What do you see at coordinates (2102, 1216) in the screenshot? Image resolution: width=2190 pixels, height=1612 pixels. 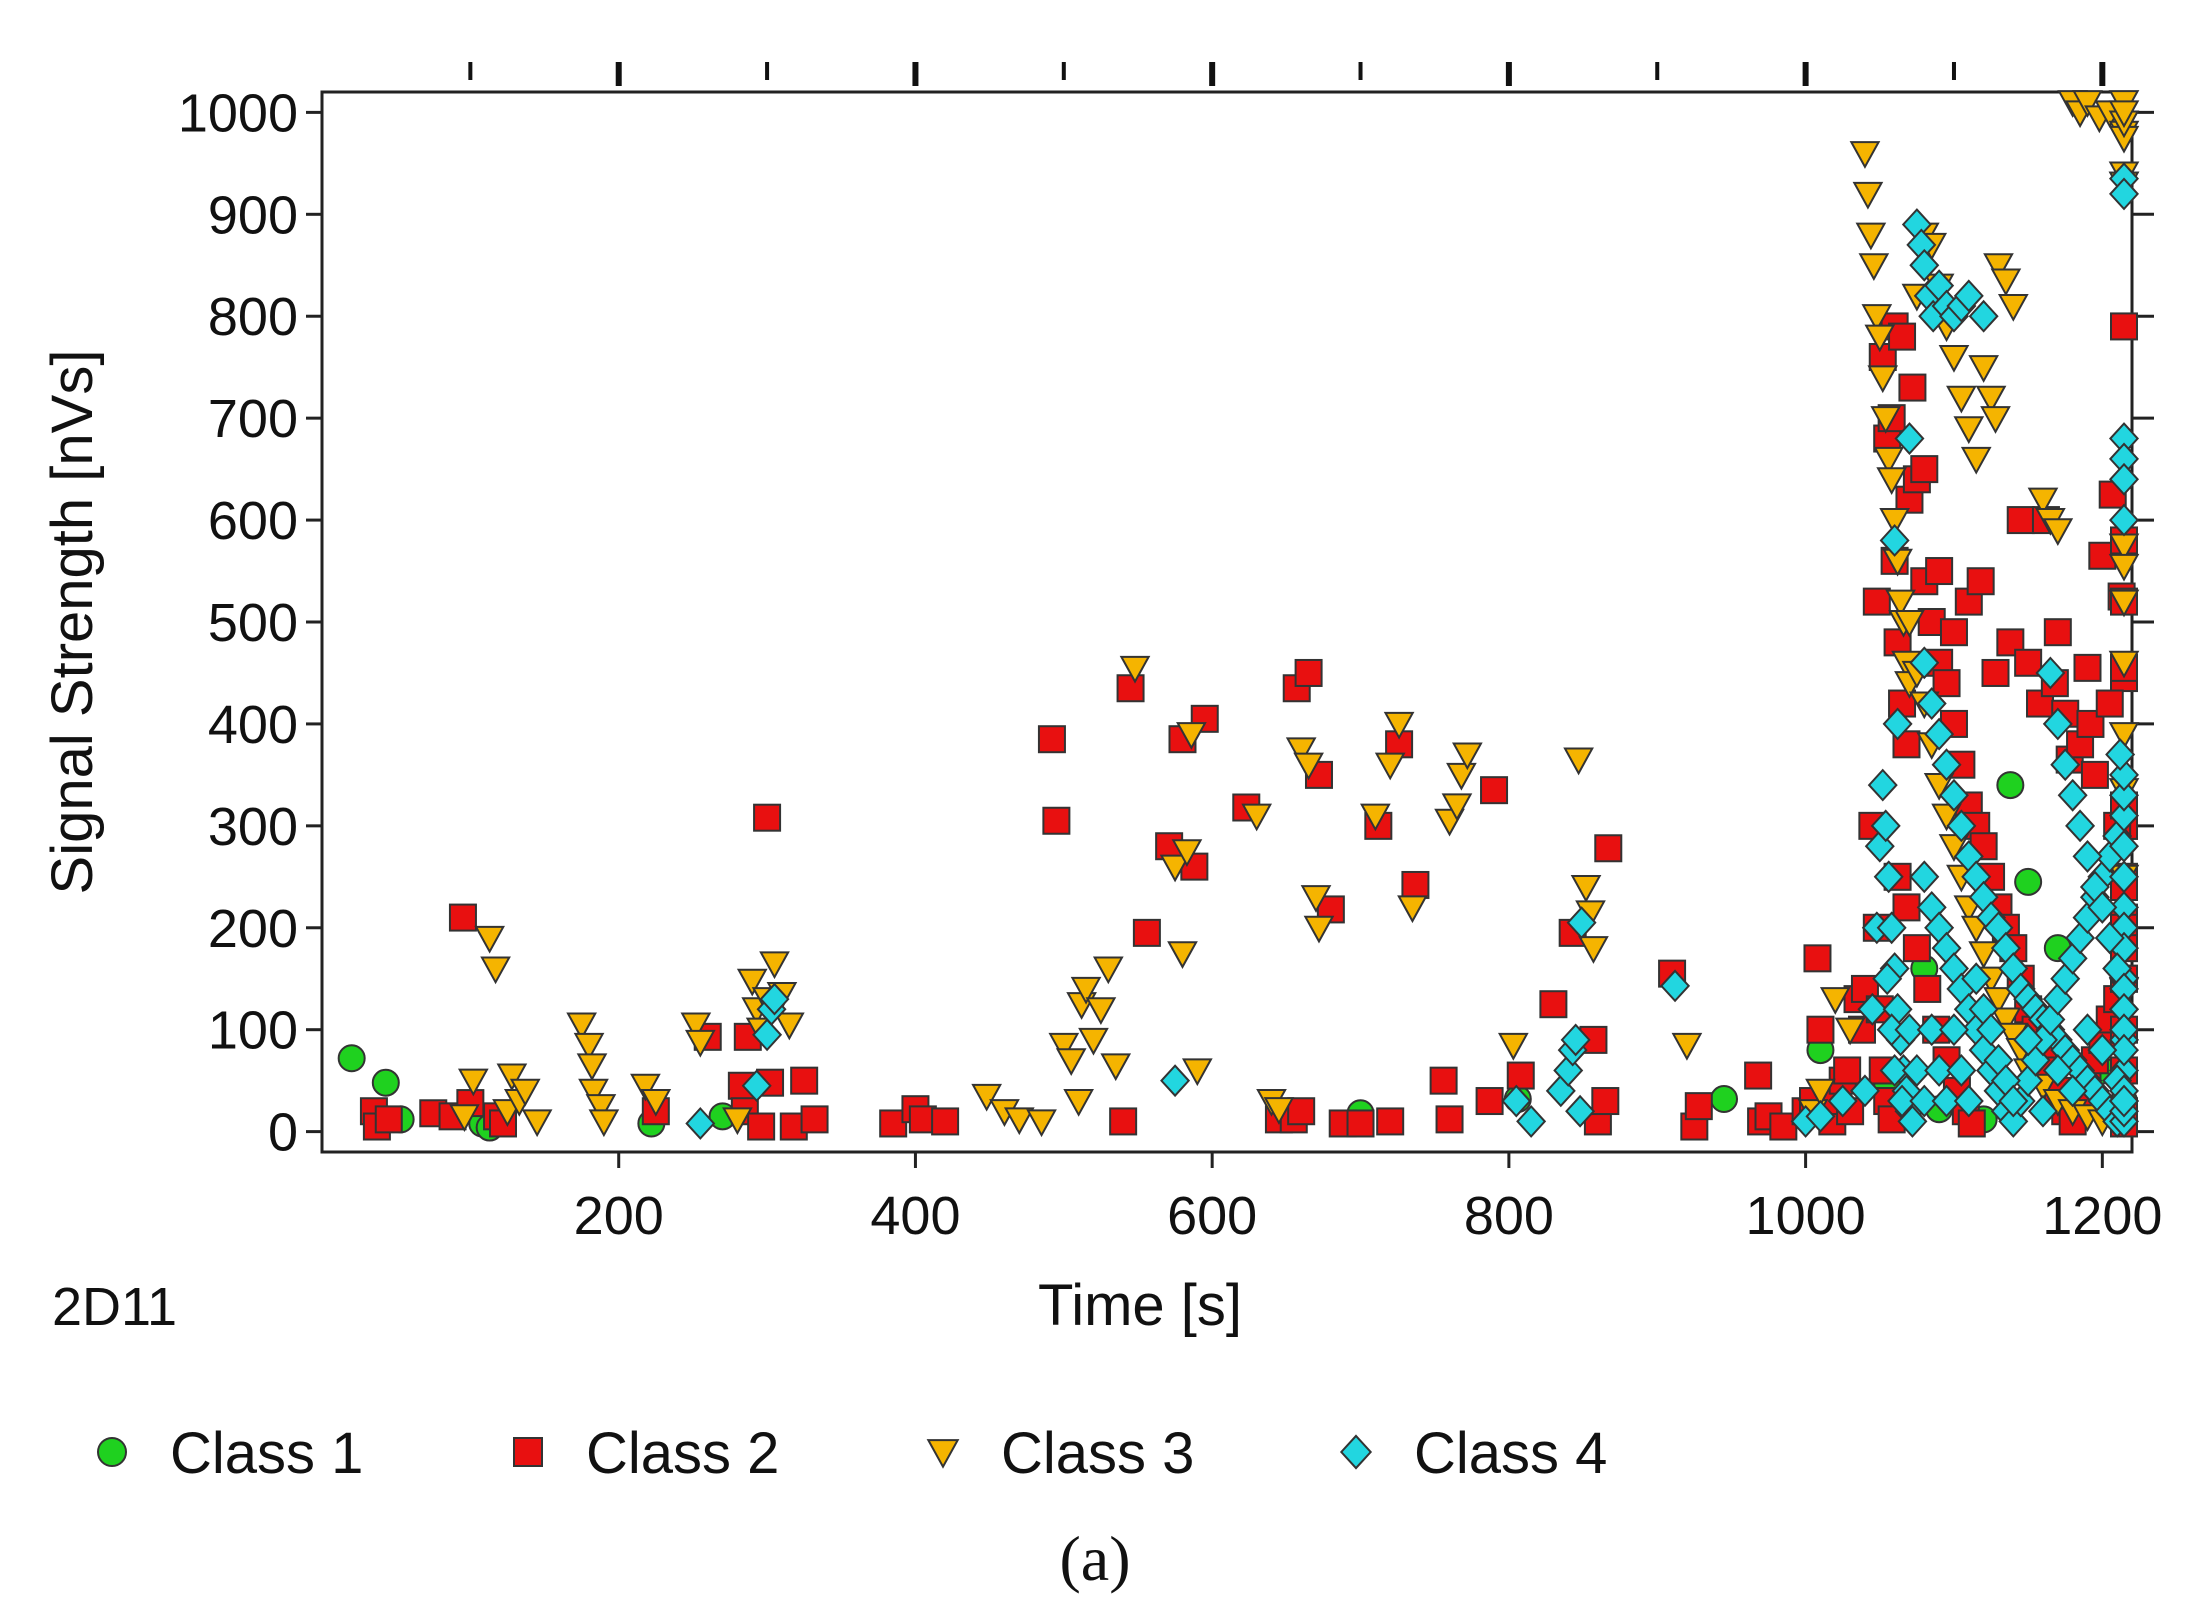 I see `x-tick-label: 1200` at bounding box center [2102, 1216].